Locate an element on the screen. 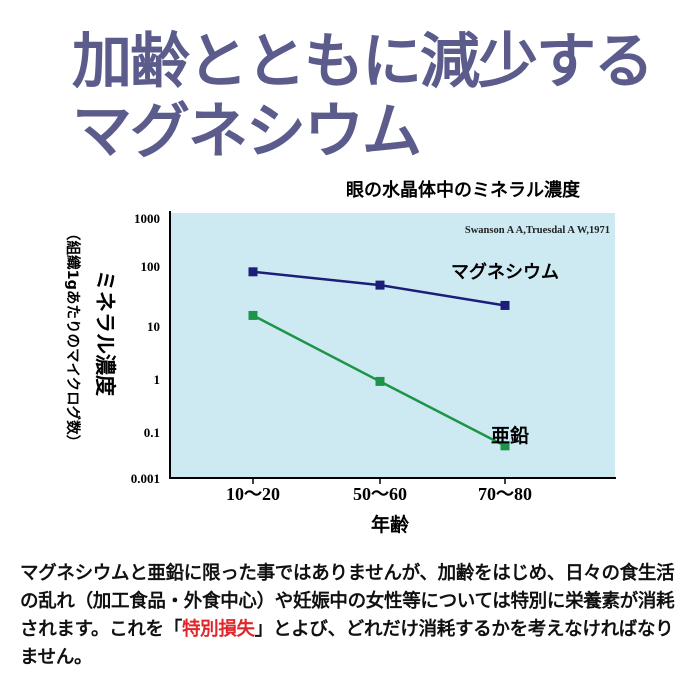  headline-line2: マグネシウム is located at coordinates (247, 132).